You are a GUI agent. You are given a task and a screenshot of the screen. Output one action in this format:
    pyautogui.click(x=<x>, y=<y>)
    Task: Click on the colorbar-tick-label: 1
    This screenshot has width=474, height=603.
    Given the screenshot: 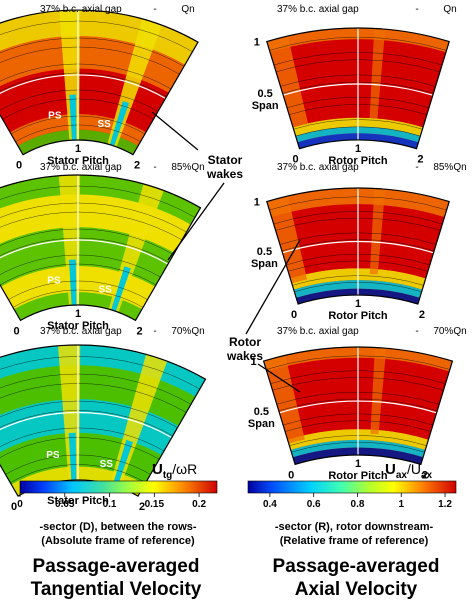 What is the action you would take?
    pyautogui.click(x=401, y=504)
    